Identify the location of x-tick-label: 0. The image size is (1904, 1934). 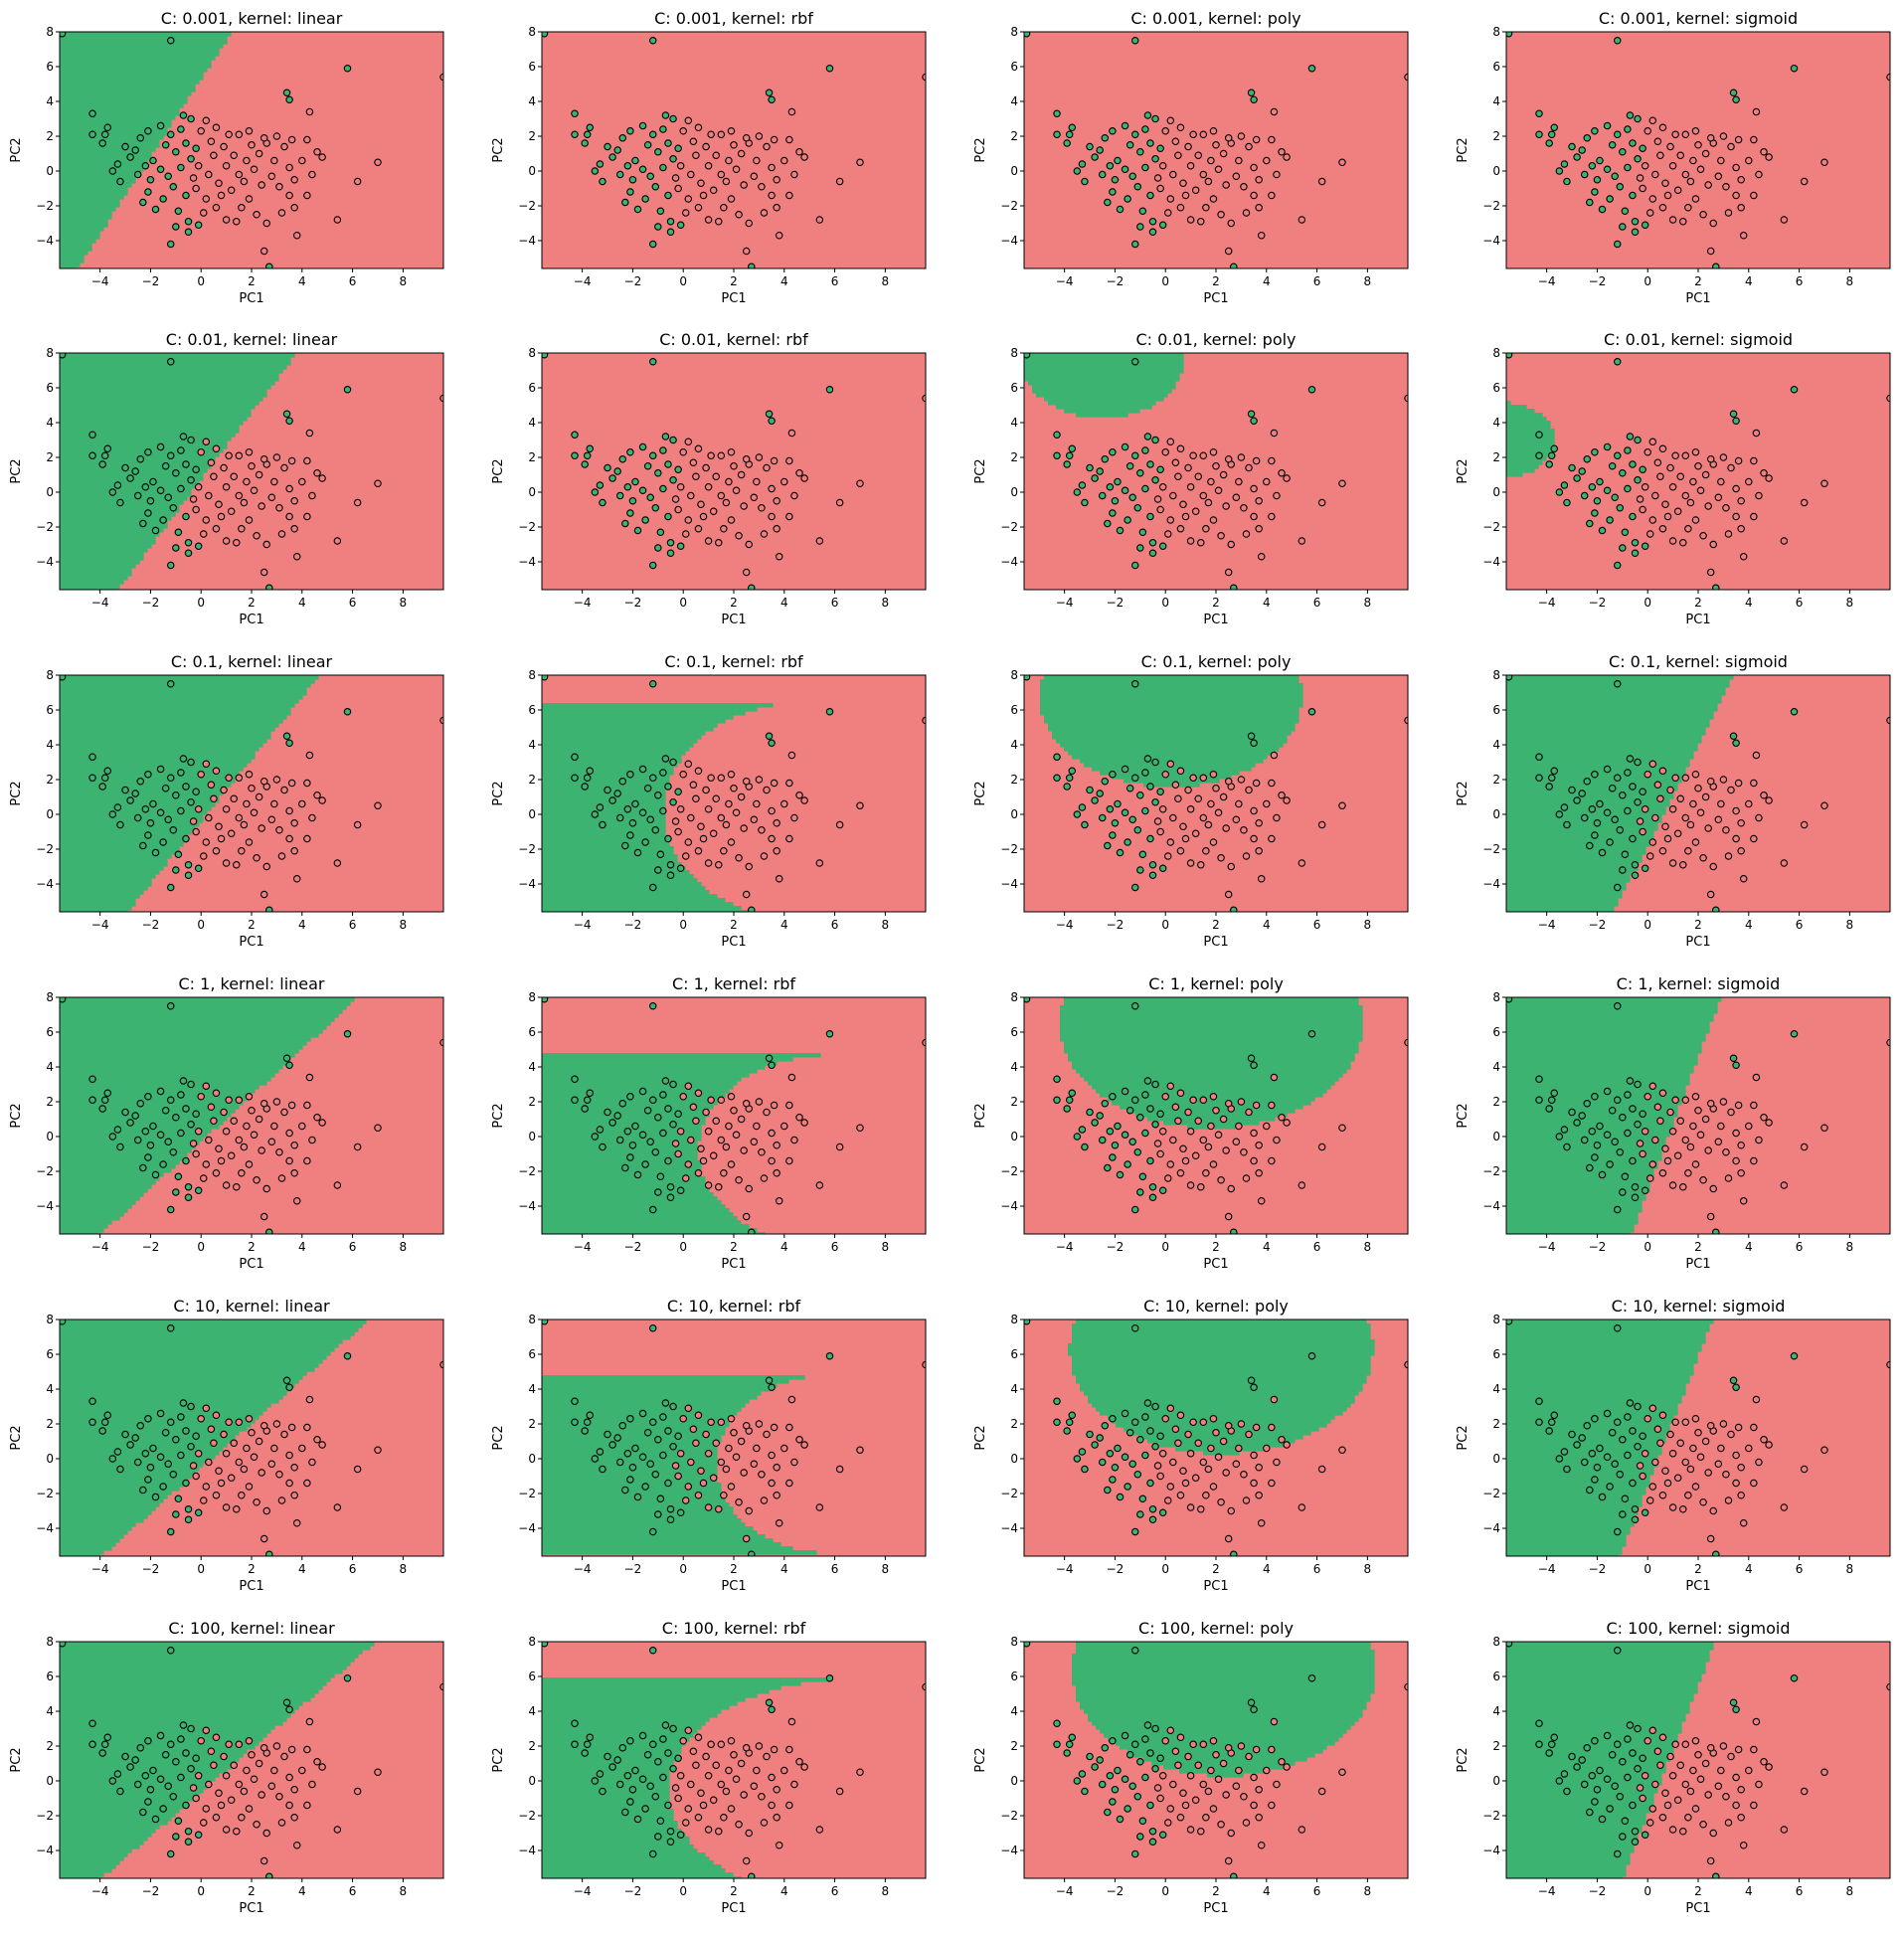
(201, 281).